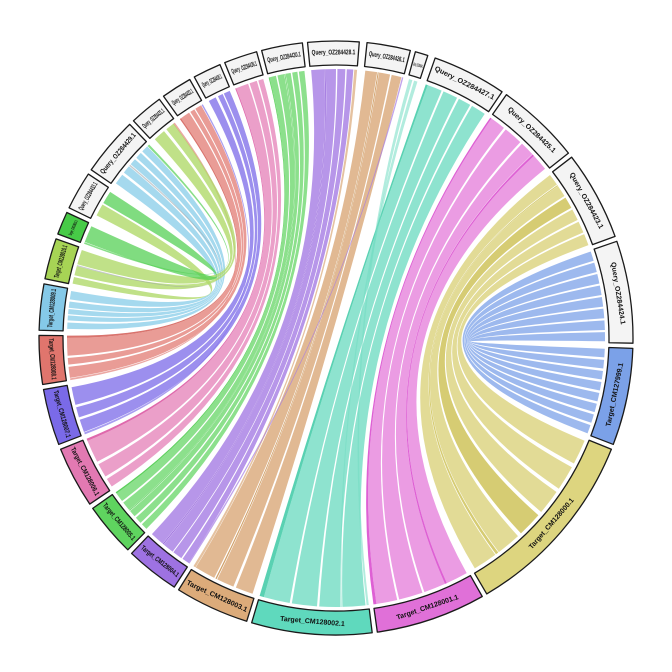 The width and height of the screenshot is (672, 672). I want to click on segment-Query_OZ284432.1: Query_OZ284432.1, so click(182, 97).